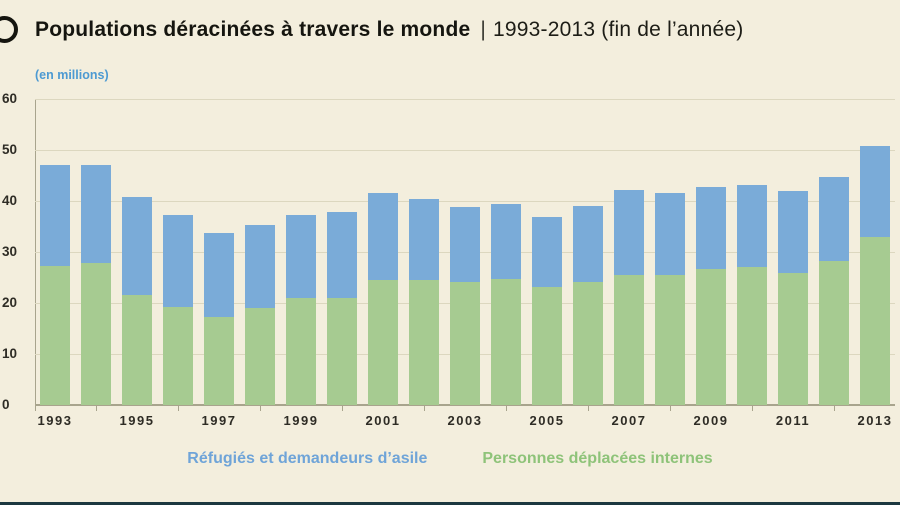 Image resolution: width=900 pixels, height=505 pixels. What do you see at coordinates (260, 356) in the screenshot?
I see `bar-segment-idp-1998` at bounding box center [260, 356].